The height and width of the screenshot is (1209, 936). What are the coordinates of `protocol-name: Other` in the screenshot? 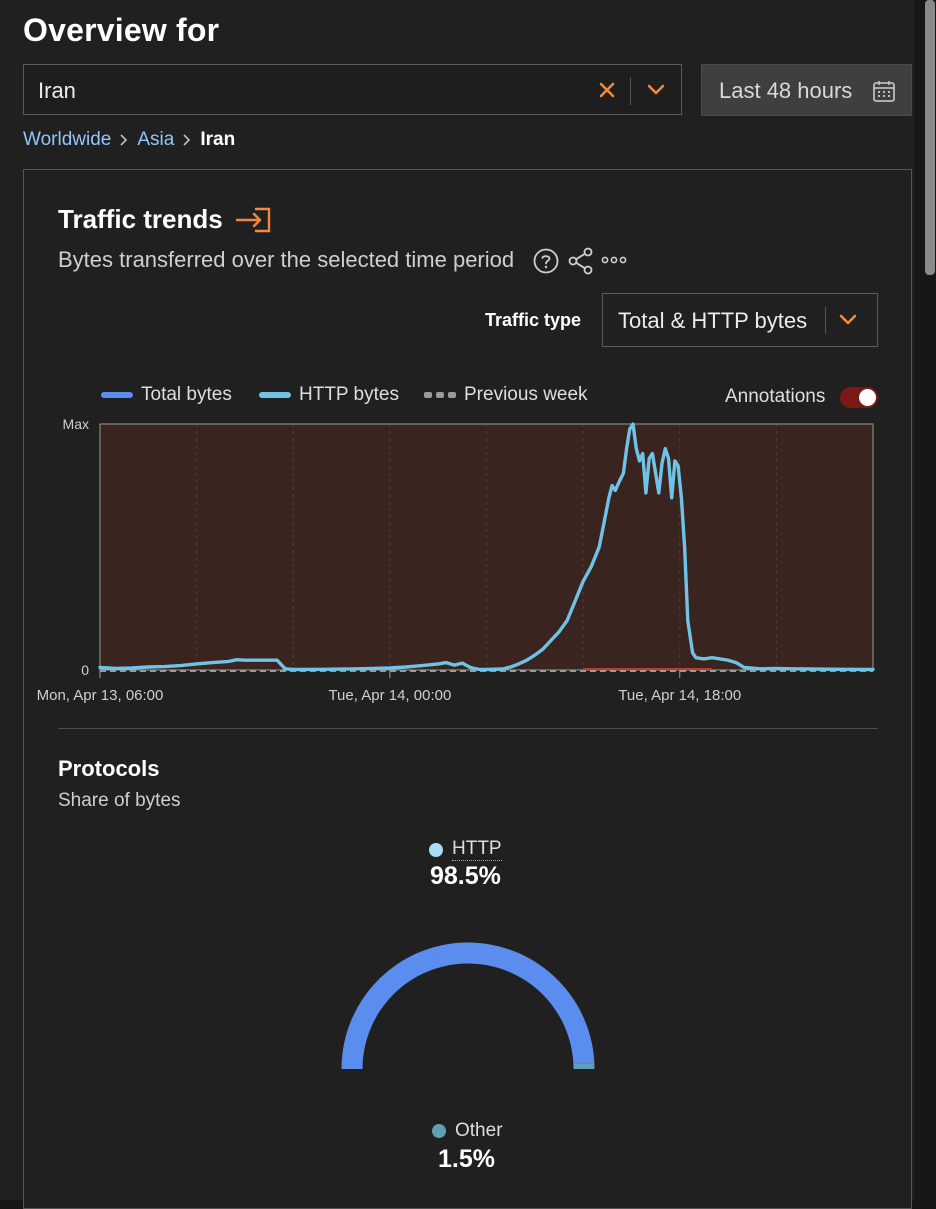 It's located at (479, 1130).